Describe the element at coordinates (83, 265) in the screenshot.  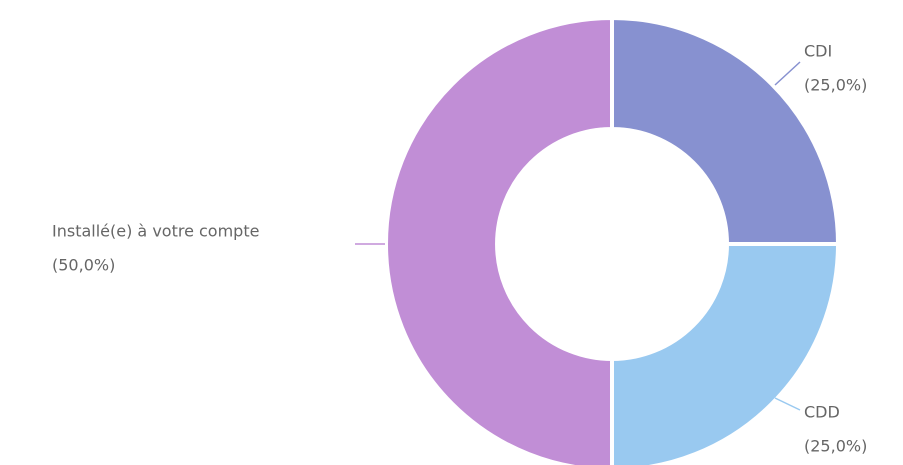
I see `slice-value-label: (50,0%)` at that location.